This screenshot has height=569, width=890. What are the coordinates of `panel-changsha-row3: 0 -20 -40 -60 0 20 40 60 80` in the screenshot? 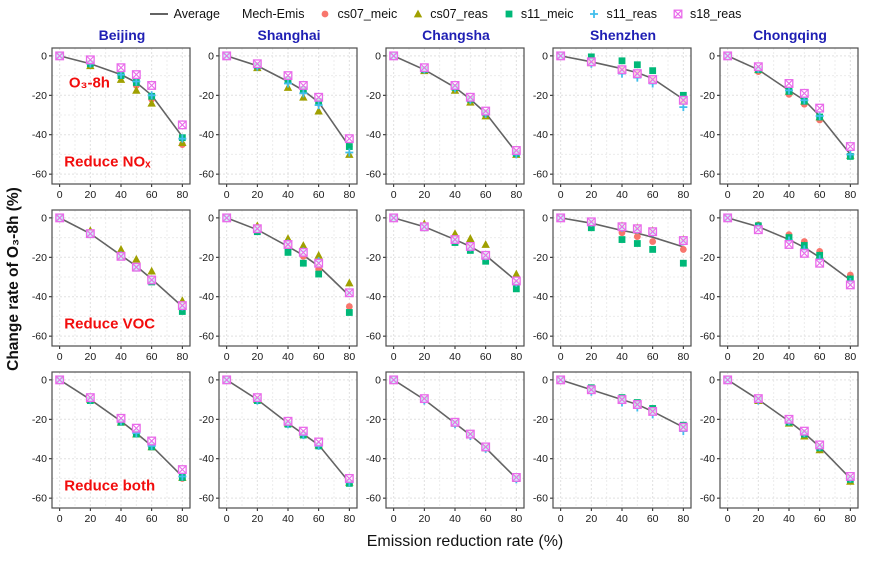 It's located at (445, 448).